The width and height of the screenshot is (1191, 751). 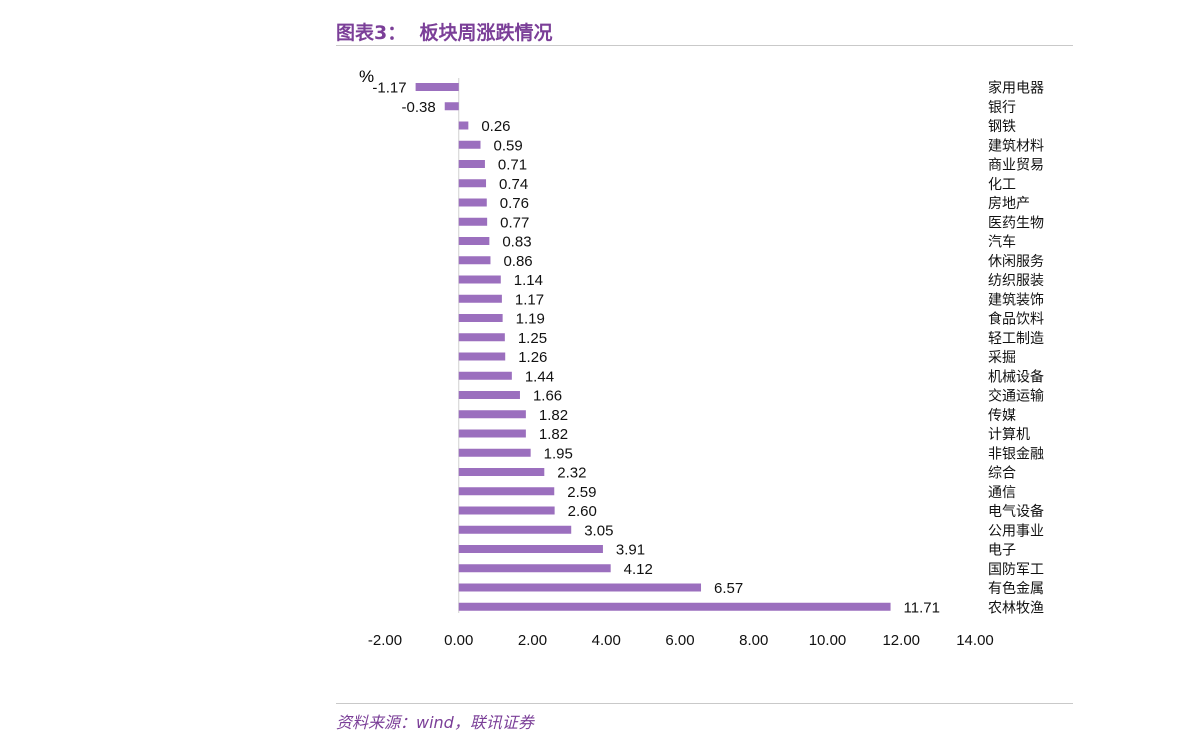 I want to click on data-label: 1.14, so click(x=528, y=280).